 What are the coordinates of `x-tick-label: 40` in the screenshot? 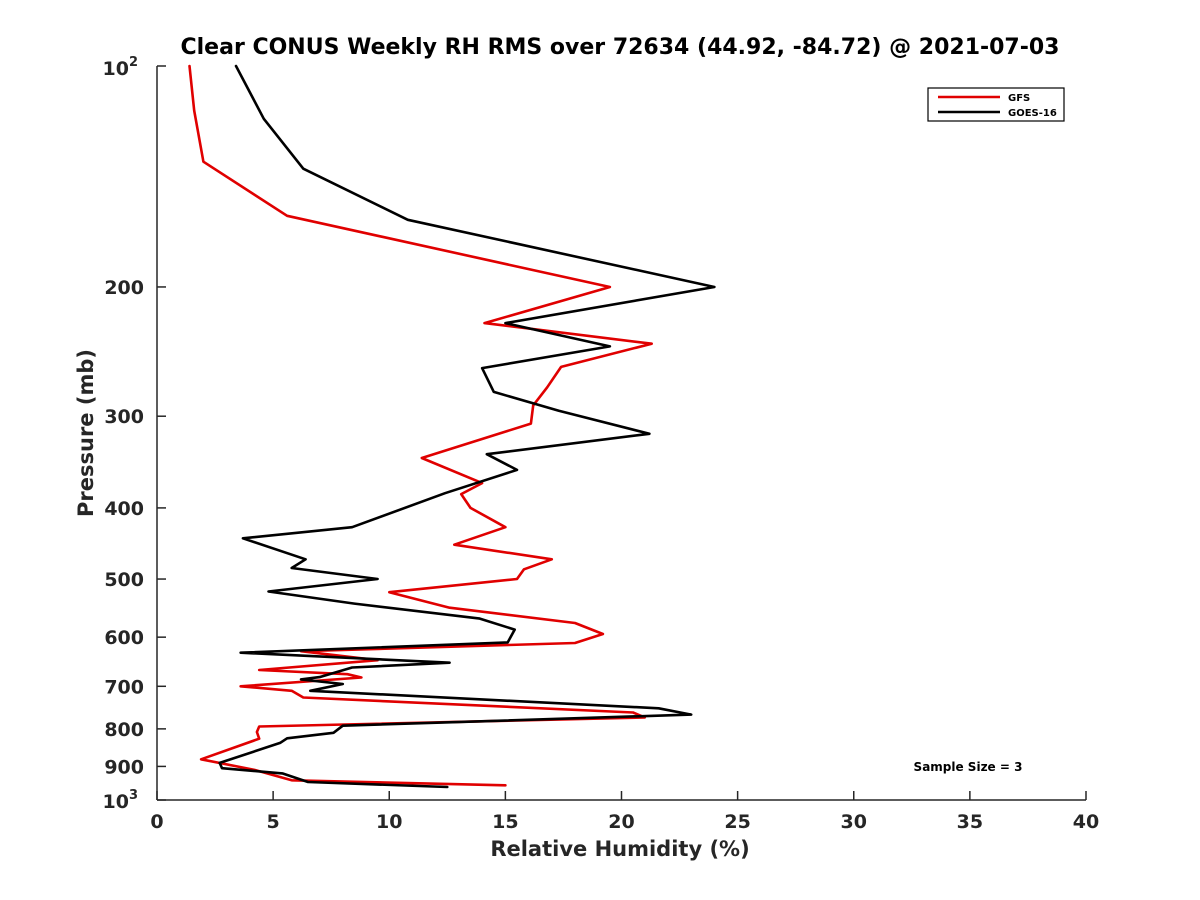 It's located at (1086, 822).